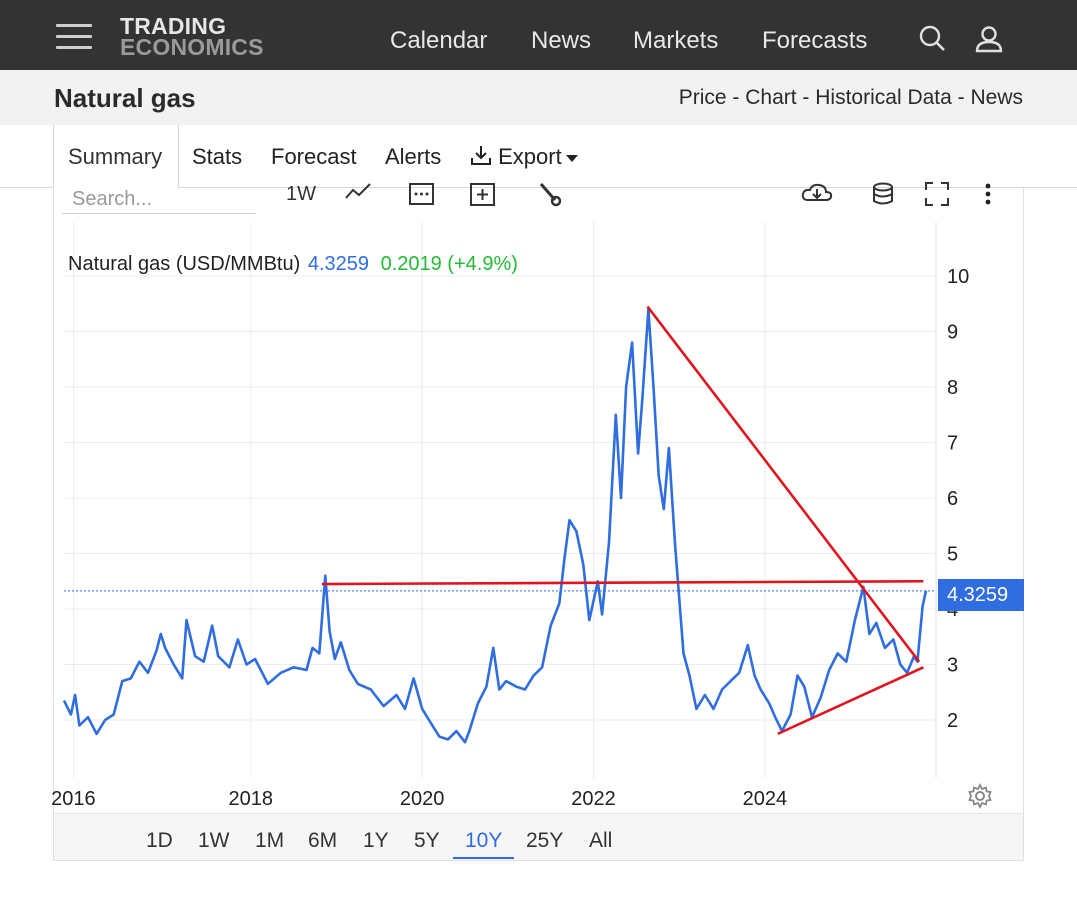 Image resolution: width=1077 pixels, height=901 pixels. What do you see at coordinates (73, 799) in the screenshot?
I see `x-tick-label: 2016` at bounding box center [73, 799].